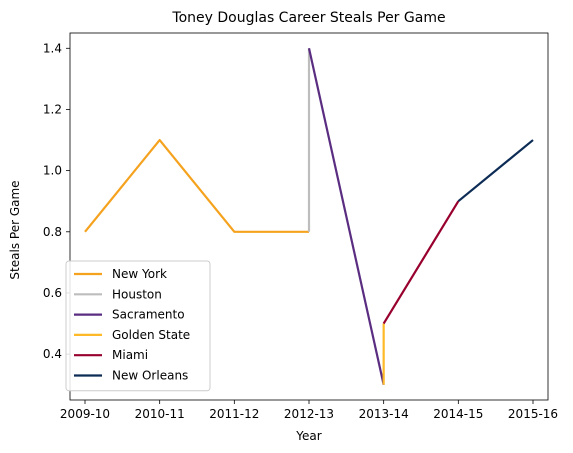 The image size is (573, 453). I want to click on legend-label-4: Miami, so click(130, 355).